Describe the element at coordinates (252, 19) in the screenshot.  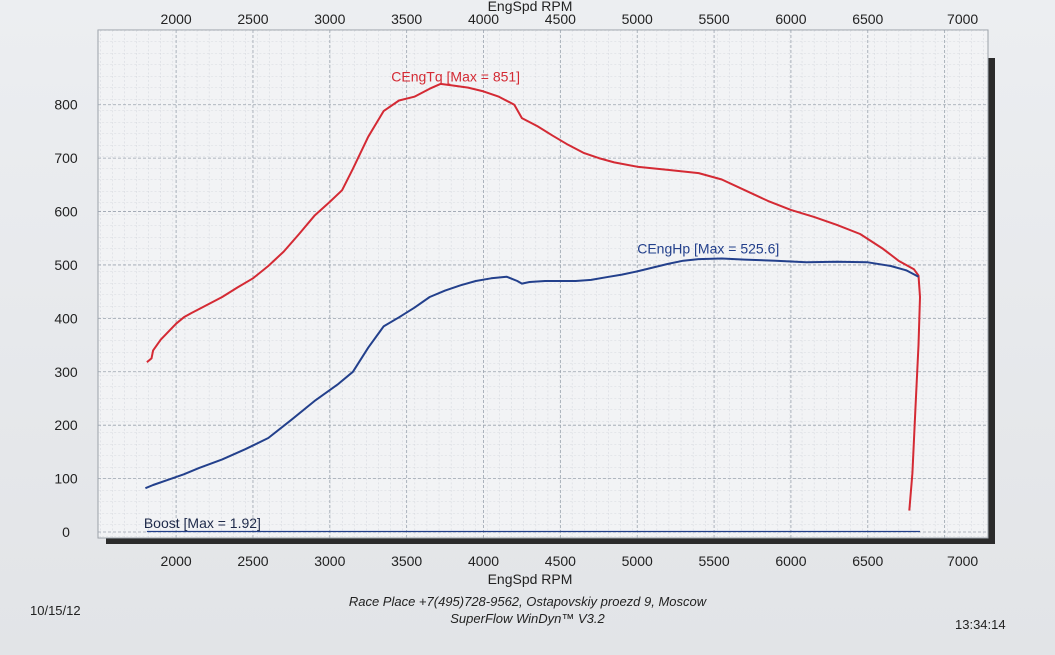
I see `x-tick-label-top: 2500` at that location.